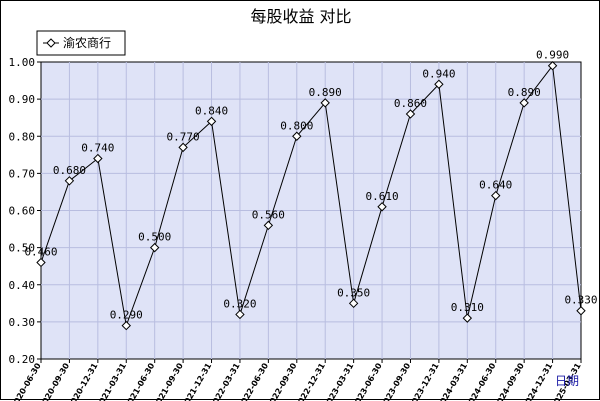 The image size is (600, 401). I want to click on y-tick-label: 1.00, so click(22, 62).